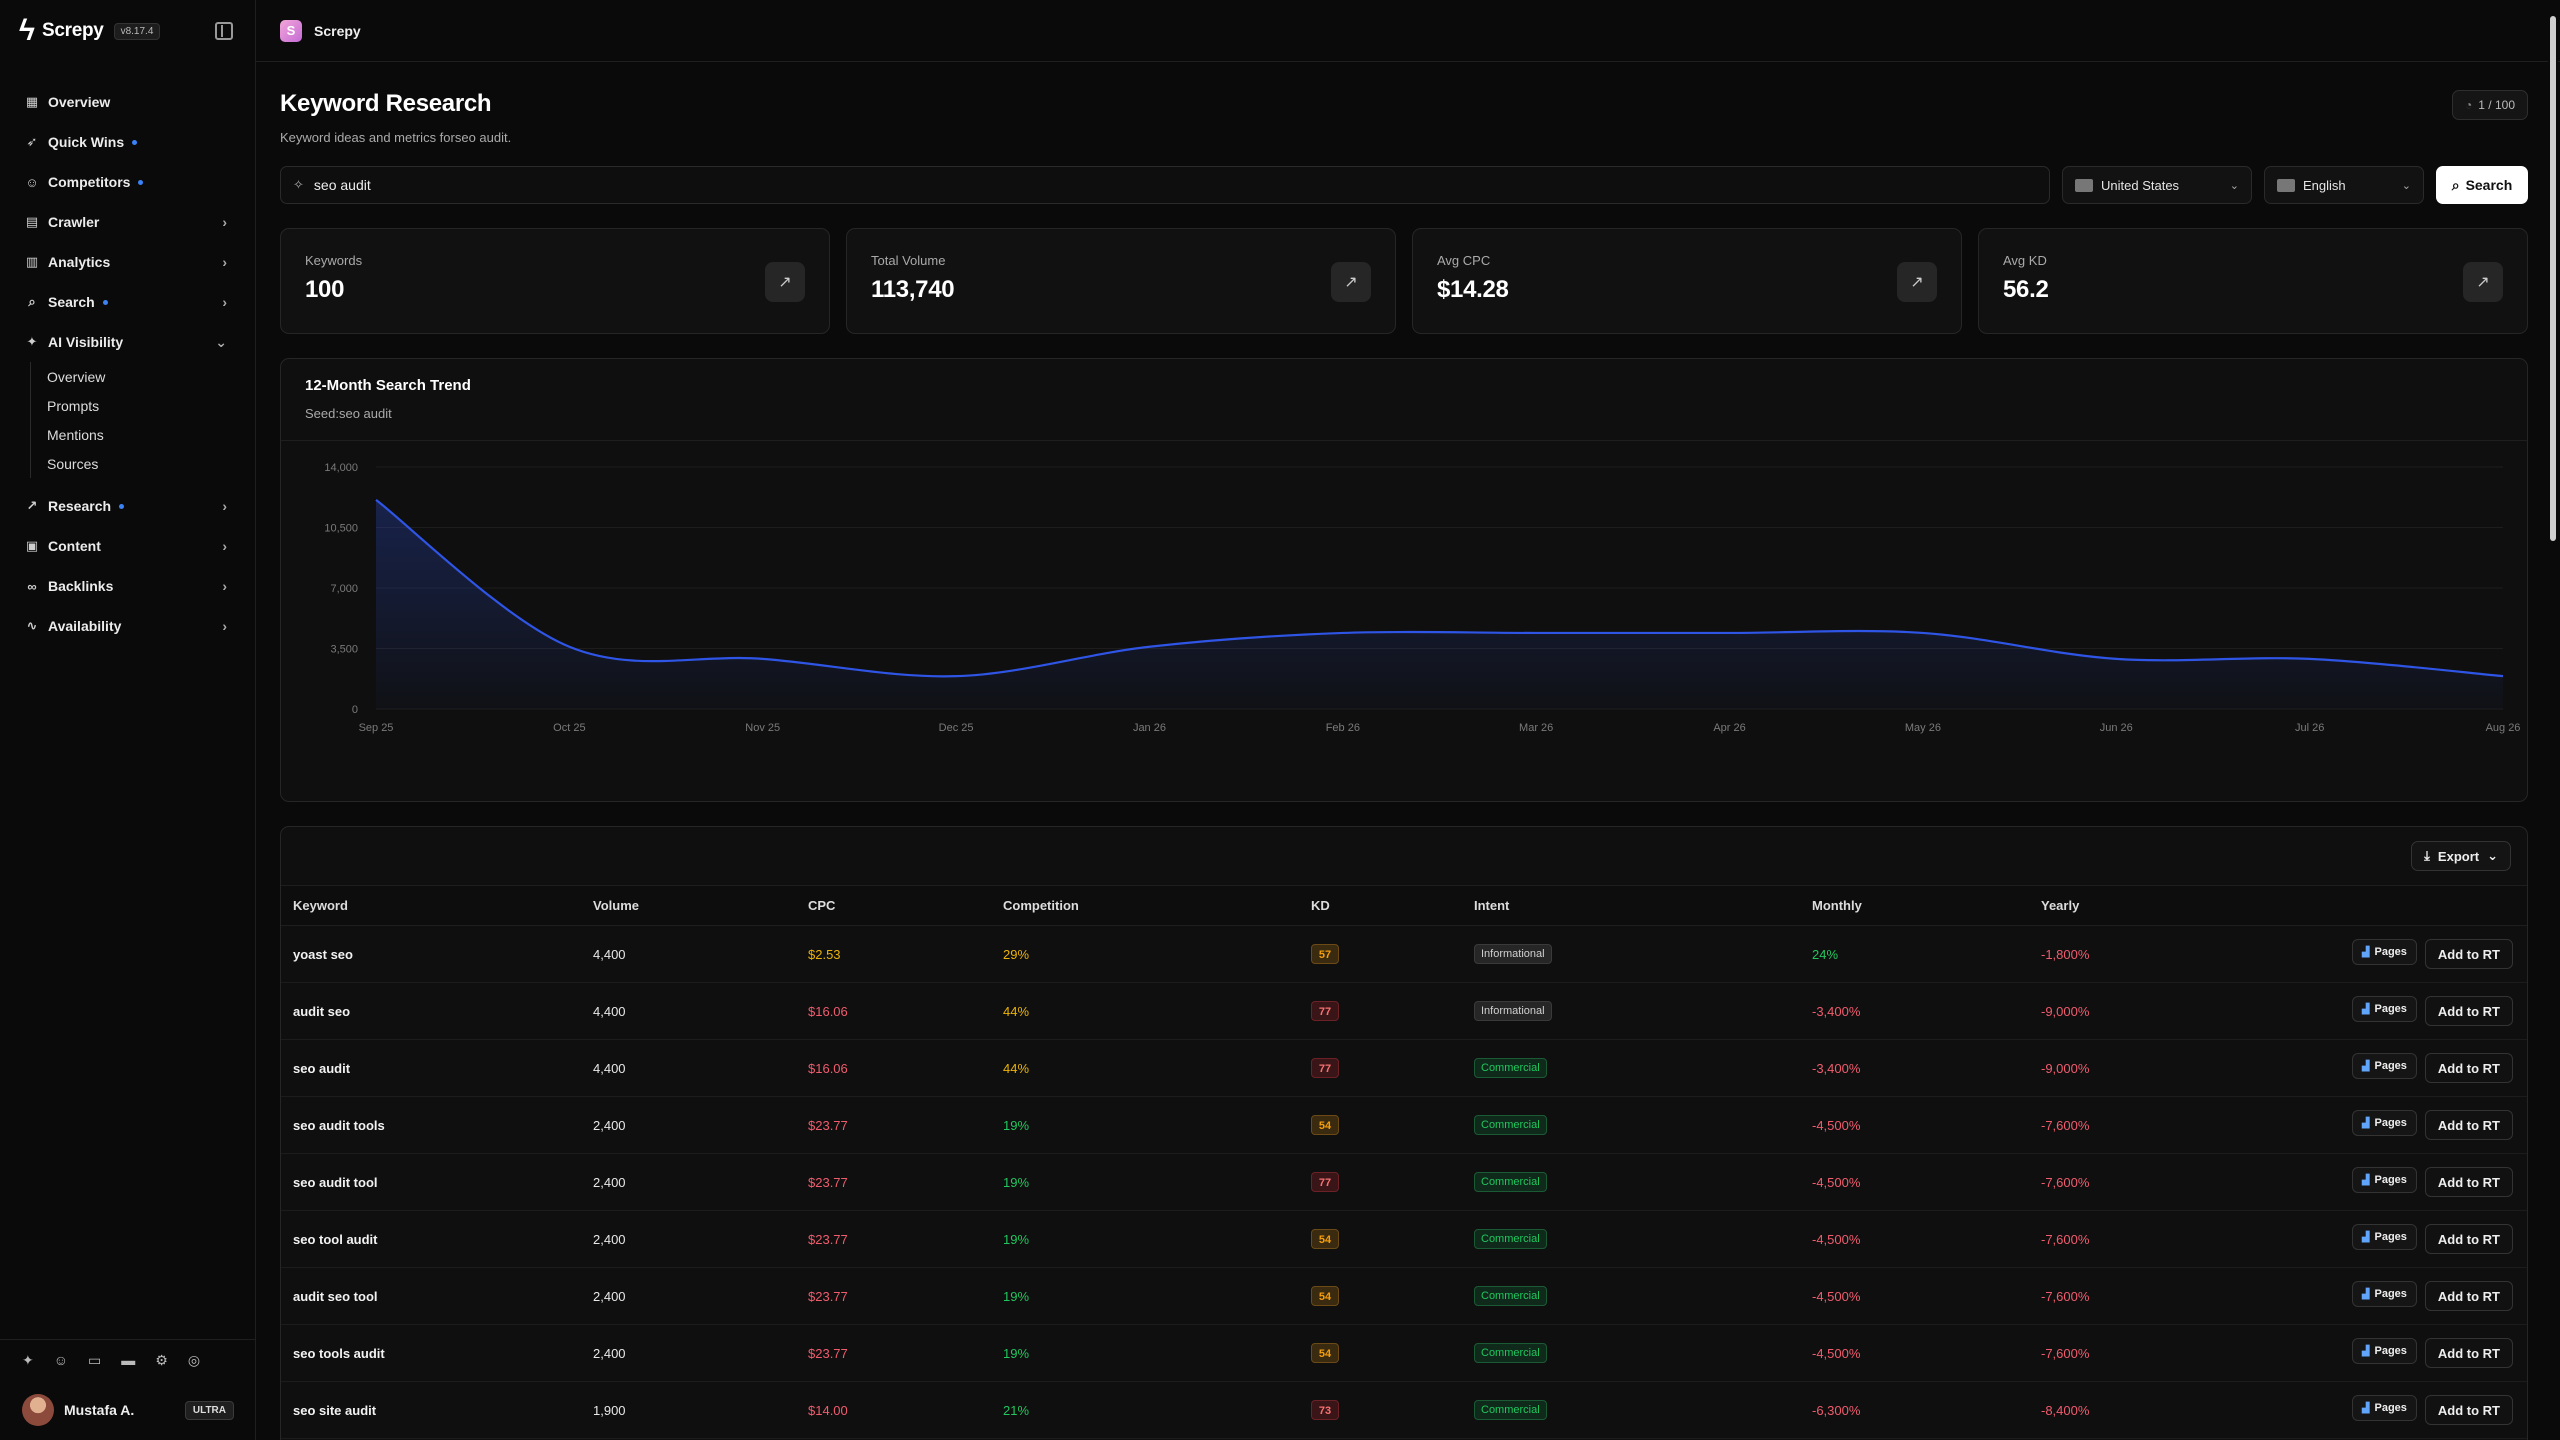 The width and height of the screenshot is (2560, 1440). I want to click on country-select: United States ⌄, so click(2157, 185).